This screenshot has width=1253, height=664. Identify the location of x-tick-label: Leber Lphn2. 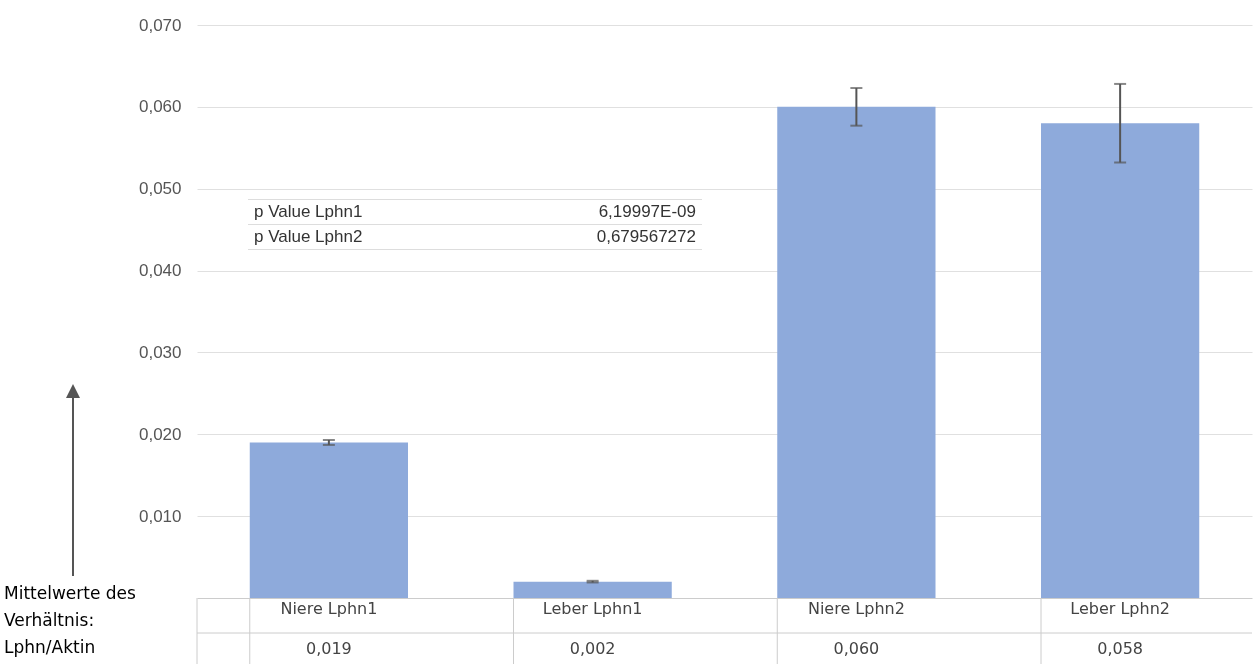
(1120, 608).